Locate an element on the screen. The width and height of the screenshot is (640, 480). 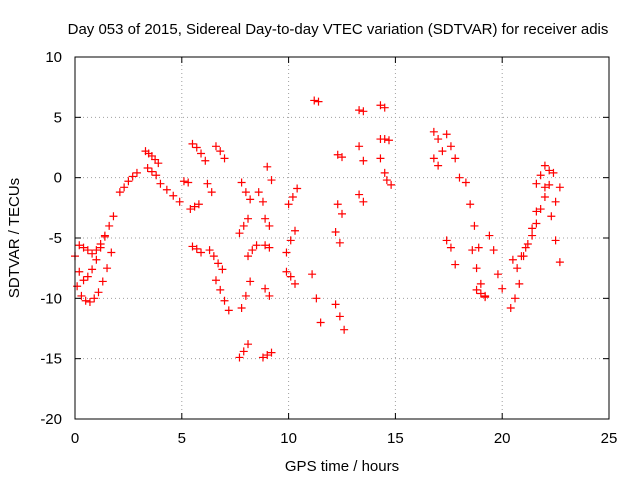
x-tick-label: 5 is located at coordinates (182, 438).